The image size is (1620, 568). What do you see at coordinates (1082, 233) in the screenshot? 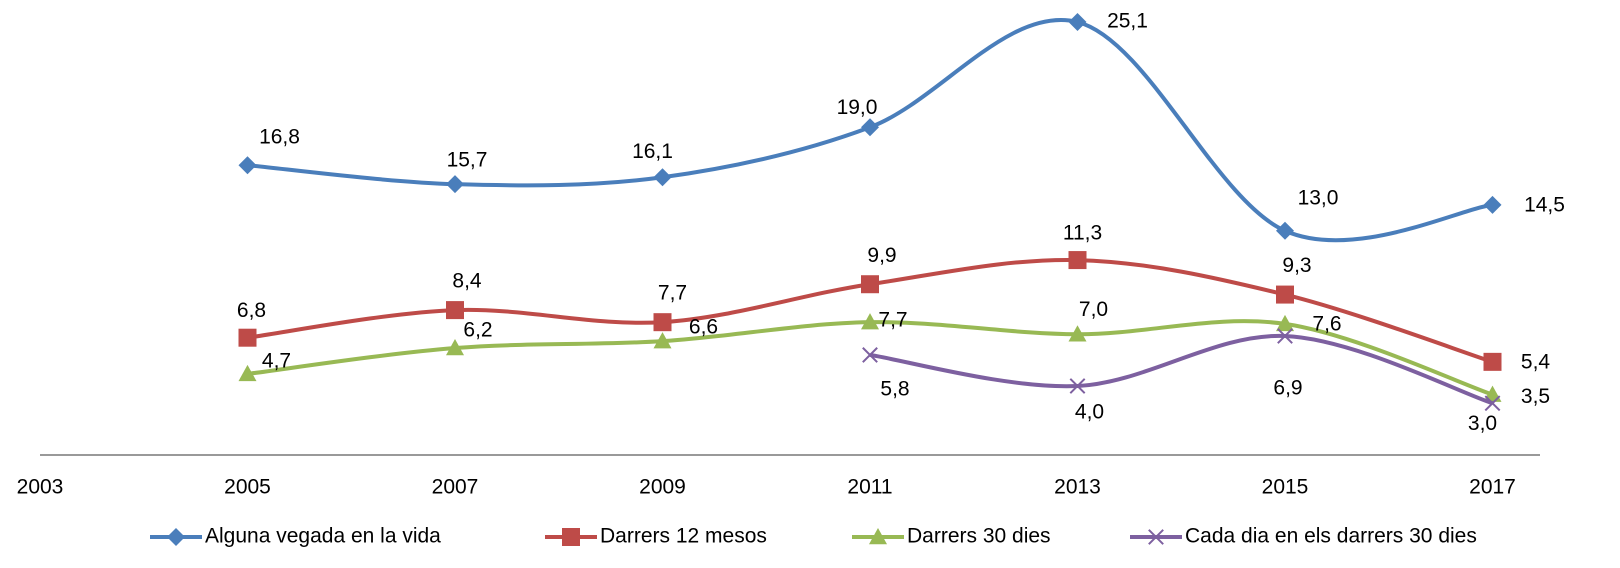
I see `data-label: 11,3` at bounding box center [1082, 233].